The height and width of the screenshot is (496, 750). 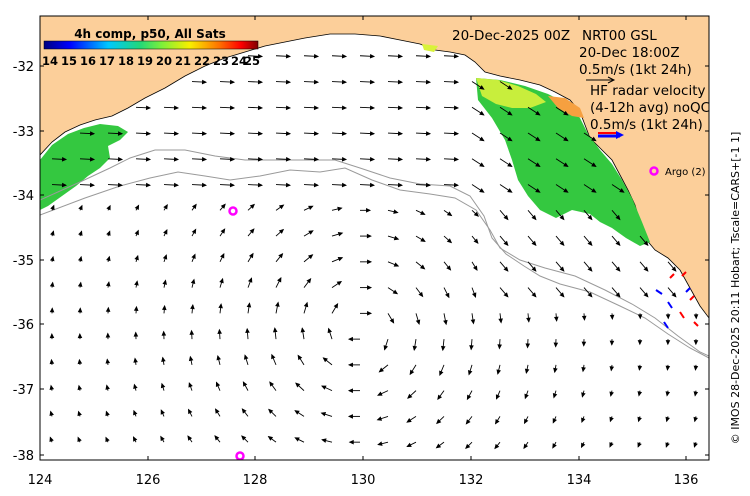 What do you see at coordinates (601, 80) in the screenshot?
I see `scale-arrow-icon` at bounding box center [601, 80].